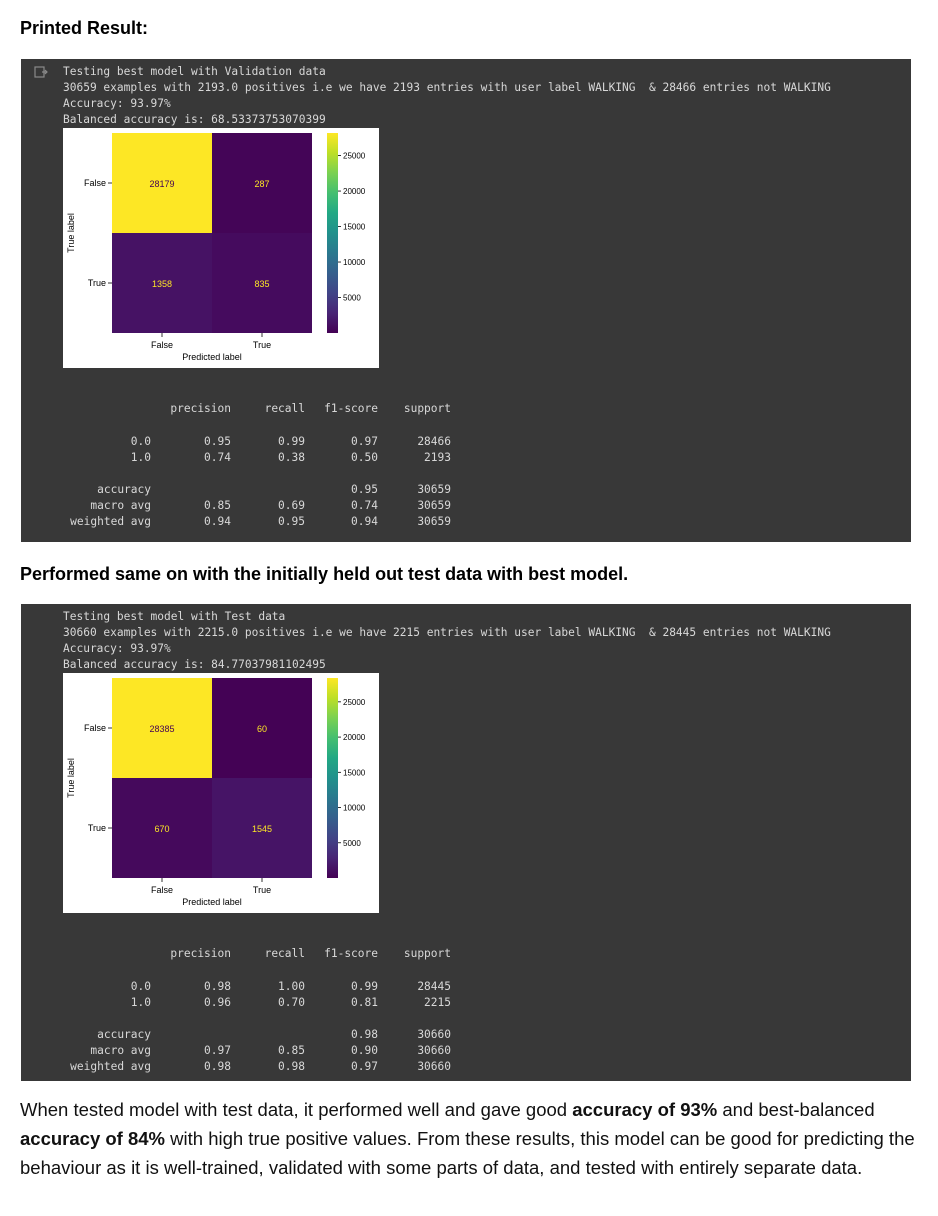  Describe the element at coordinates (97, 283) in the screenshot. I see `validation-cm-ytick-label-1: True` at that location.